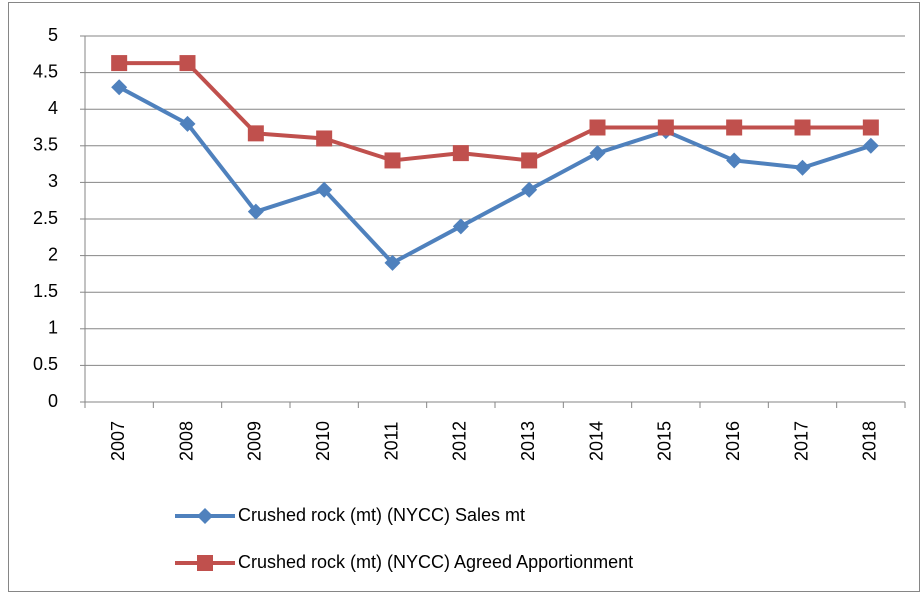 Image resolution: width=923 pixels, height=593 pixels. I want to click on y-tick-label: 1.5, so click(45, 291).